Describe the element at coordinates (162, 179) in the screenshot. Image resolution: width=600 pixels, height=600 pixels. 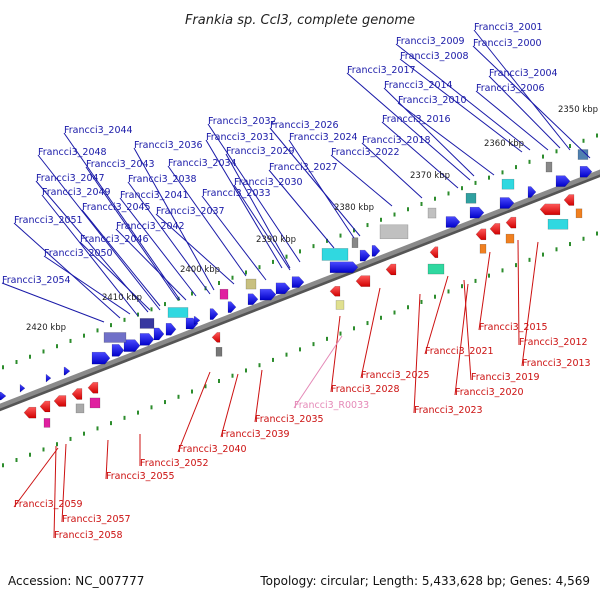
I see `forward-gene-label: Francci3_2038` at that location.